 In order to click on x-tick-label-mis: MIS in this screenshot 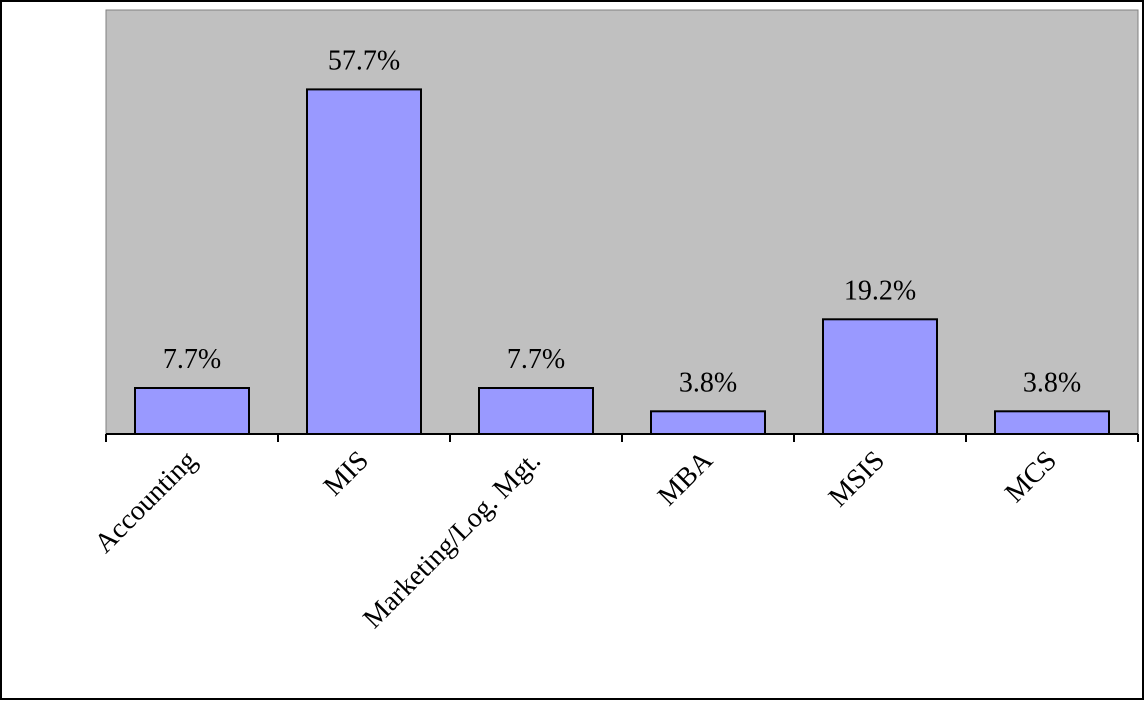, I will do `click(346, 473)`.